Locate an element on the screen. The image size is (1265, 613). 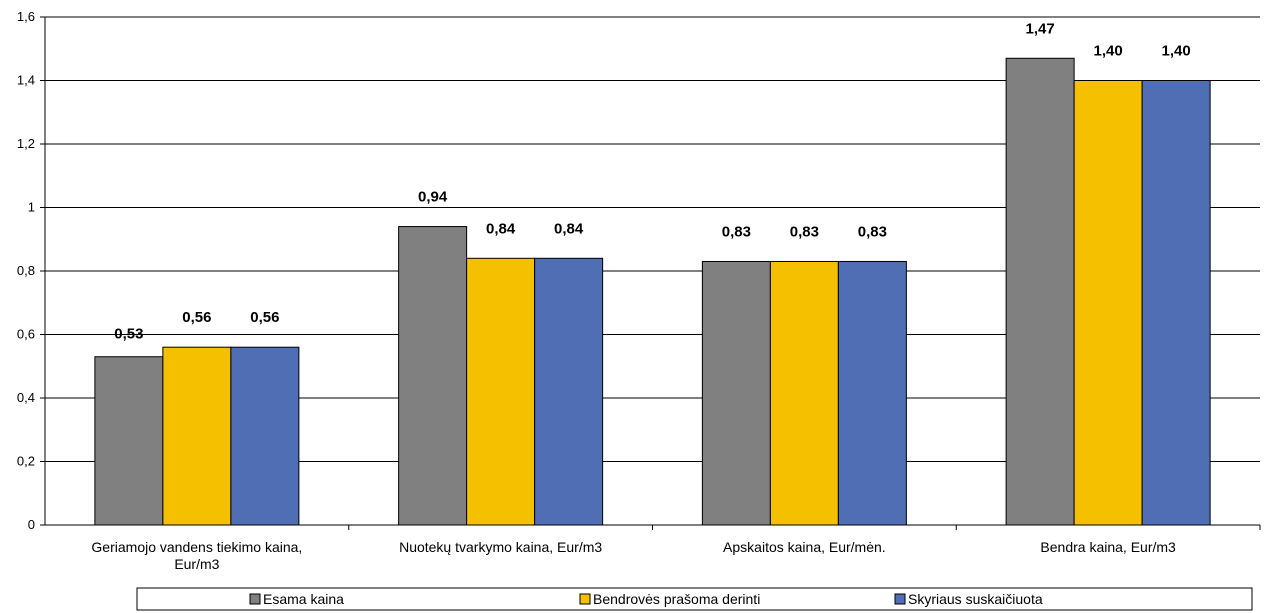
data-label: 0,94 is located at coordinates (433, 197).